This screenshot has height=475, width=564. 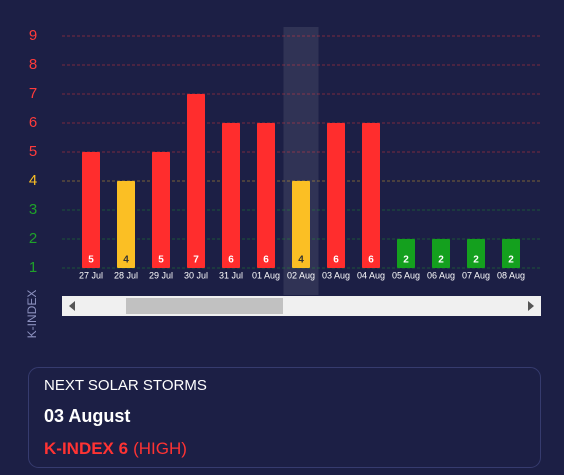 What do you see at coordinates (33, 238) in the screenshot?
I see `y-tick-label: 2` at bounding box center [33, 238].